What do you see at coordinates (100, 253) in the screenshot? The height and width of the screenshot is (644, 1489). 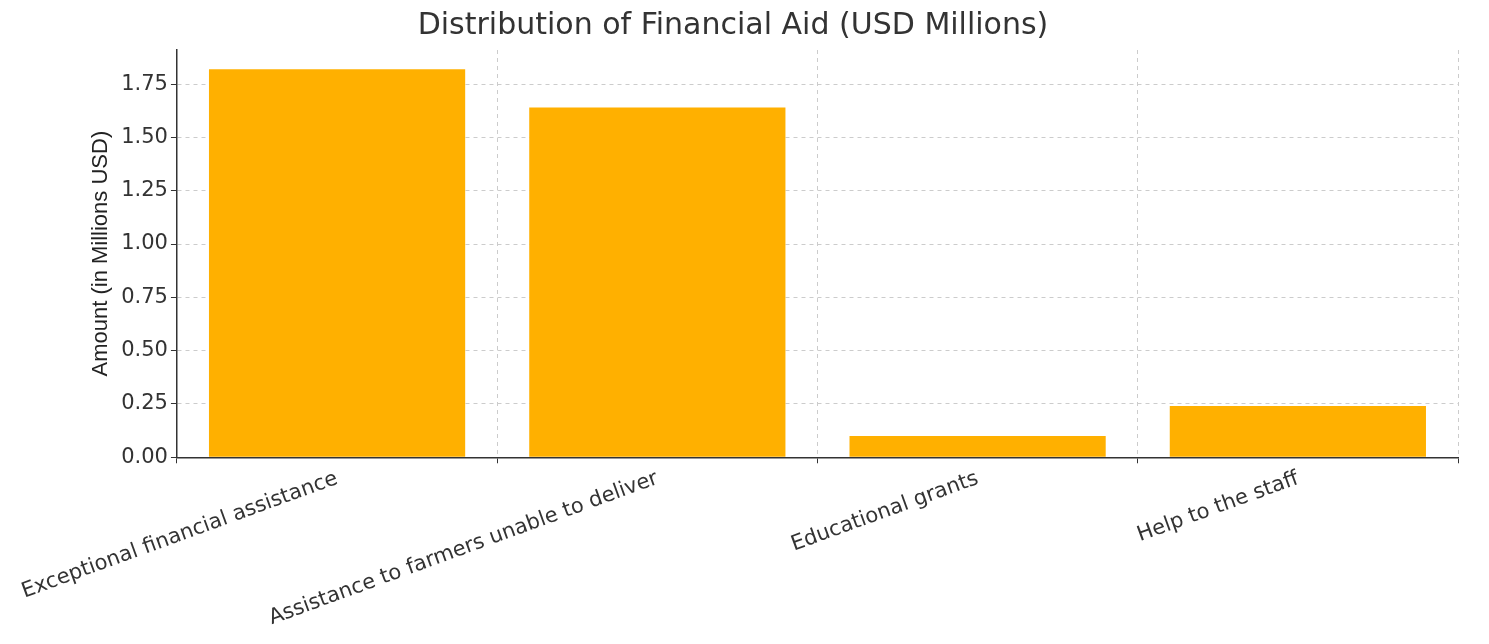 I see `y-axis-title: Amount (in Millions USD)` at bounding box center [100, 253].